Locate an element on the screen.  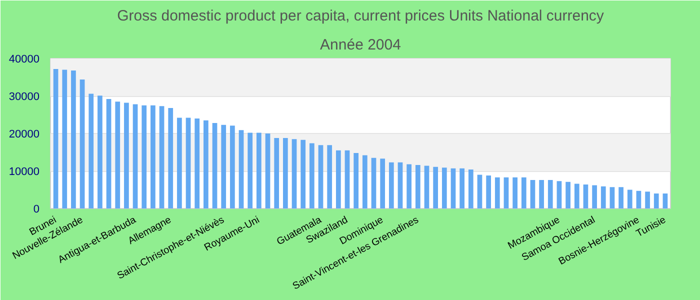
y-tick-label: 10000 is located at coordinates (24, 172).